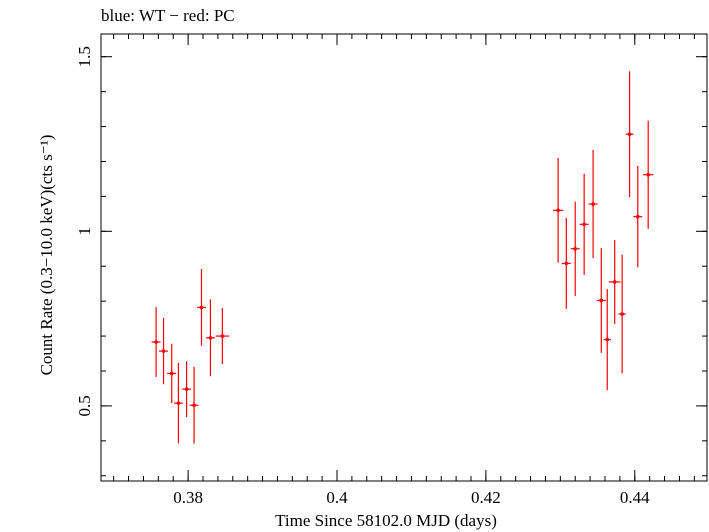 This screenshot has width=709, height=532. I want to click on x-tick-label: 0.38, so click(188, 497).